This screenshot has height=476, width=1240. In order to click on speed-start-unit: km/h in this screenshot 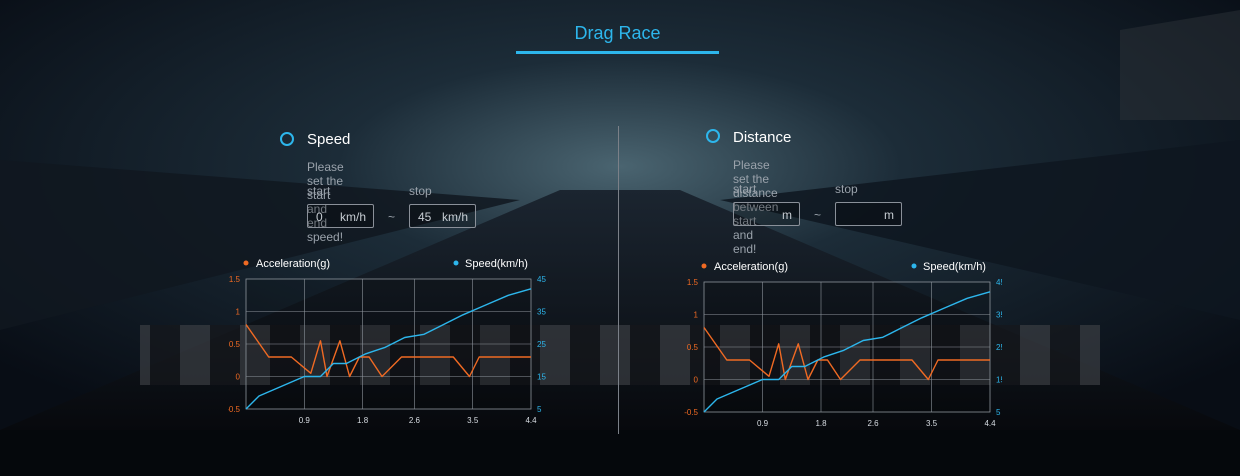, I will do `click(352, 217)`.